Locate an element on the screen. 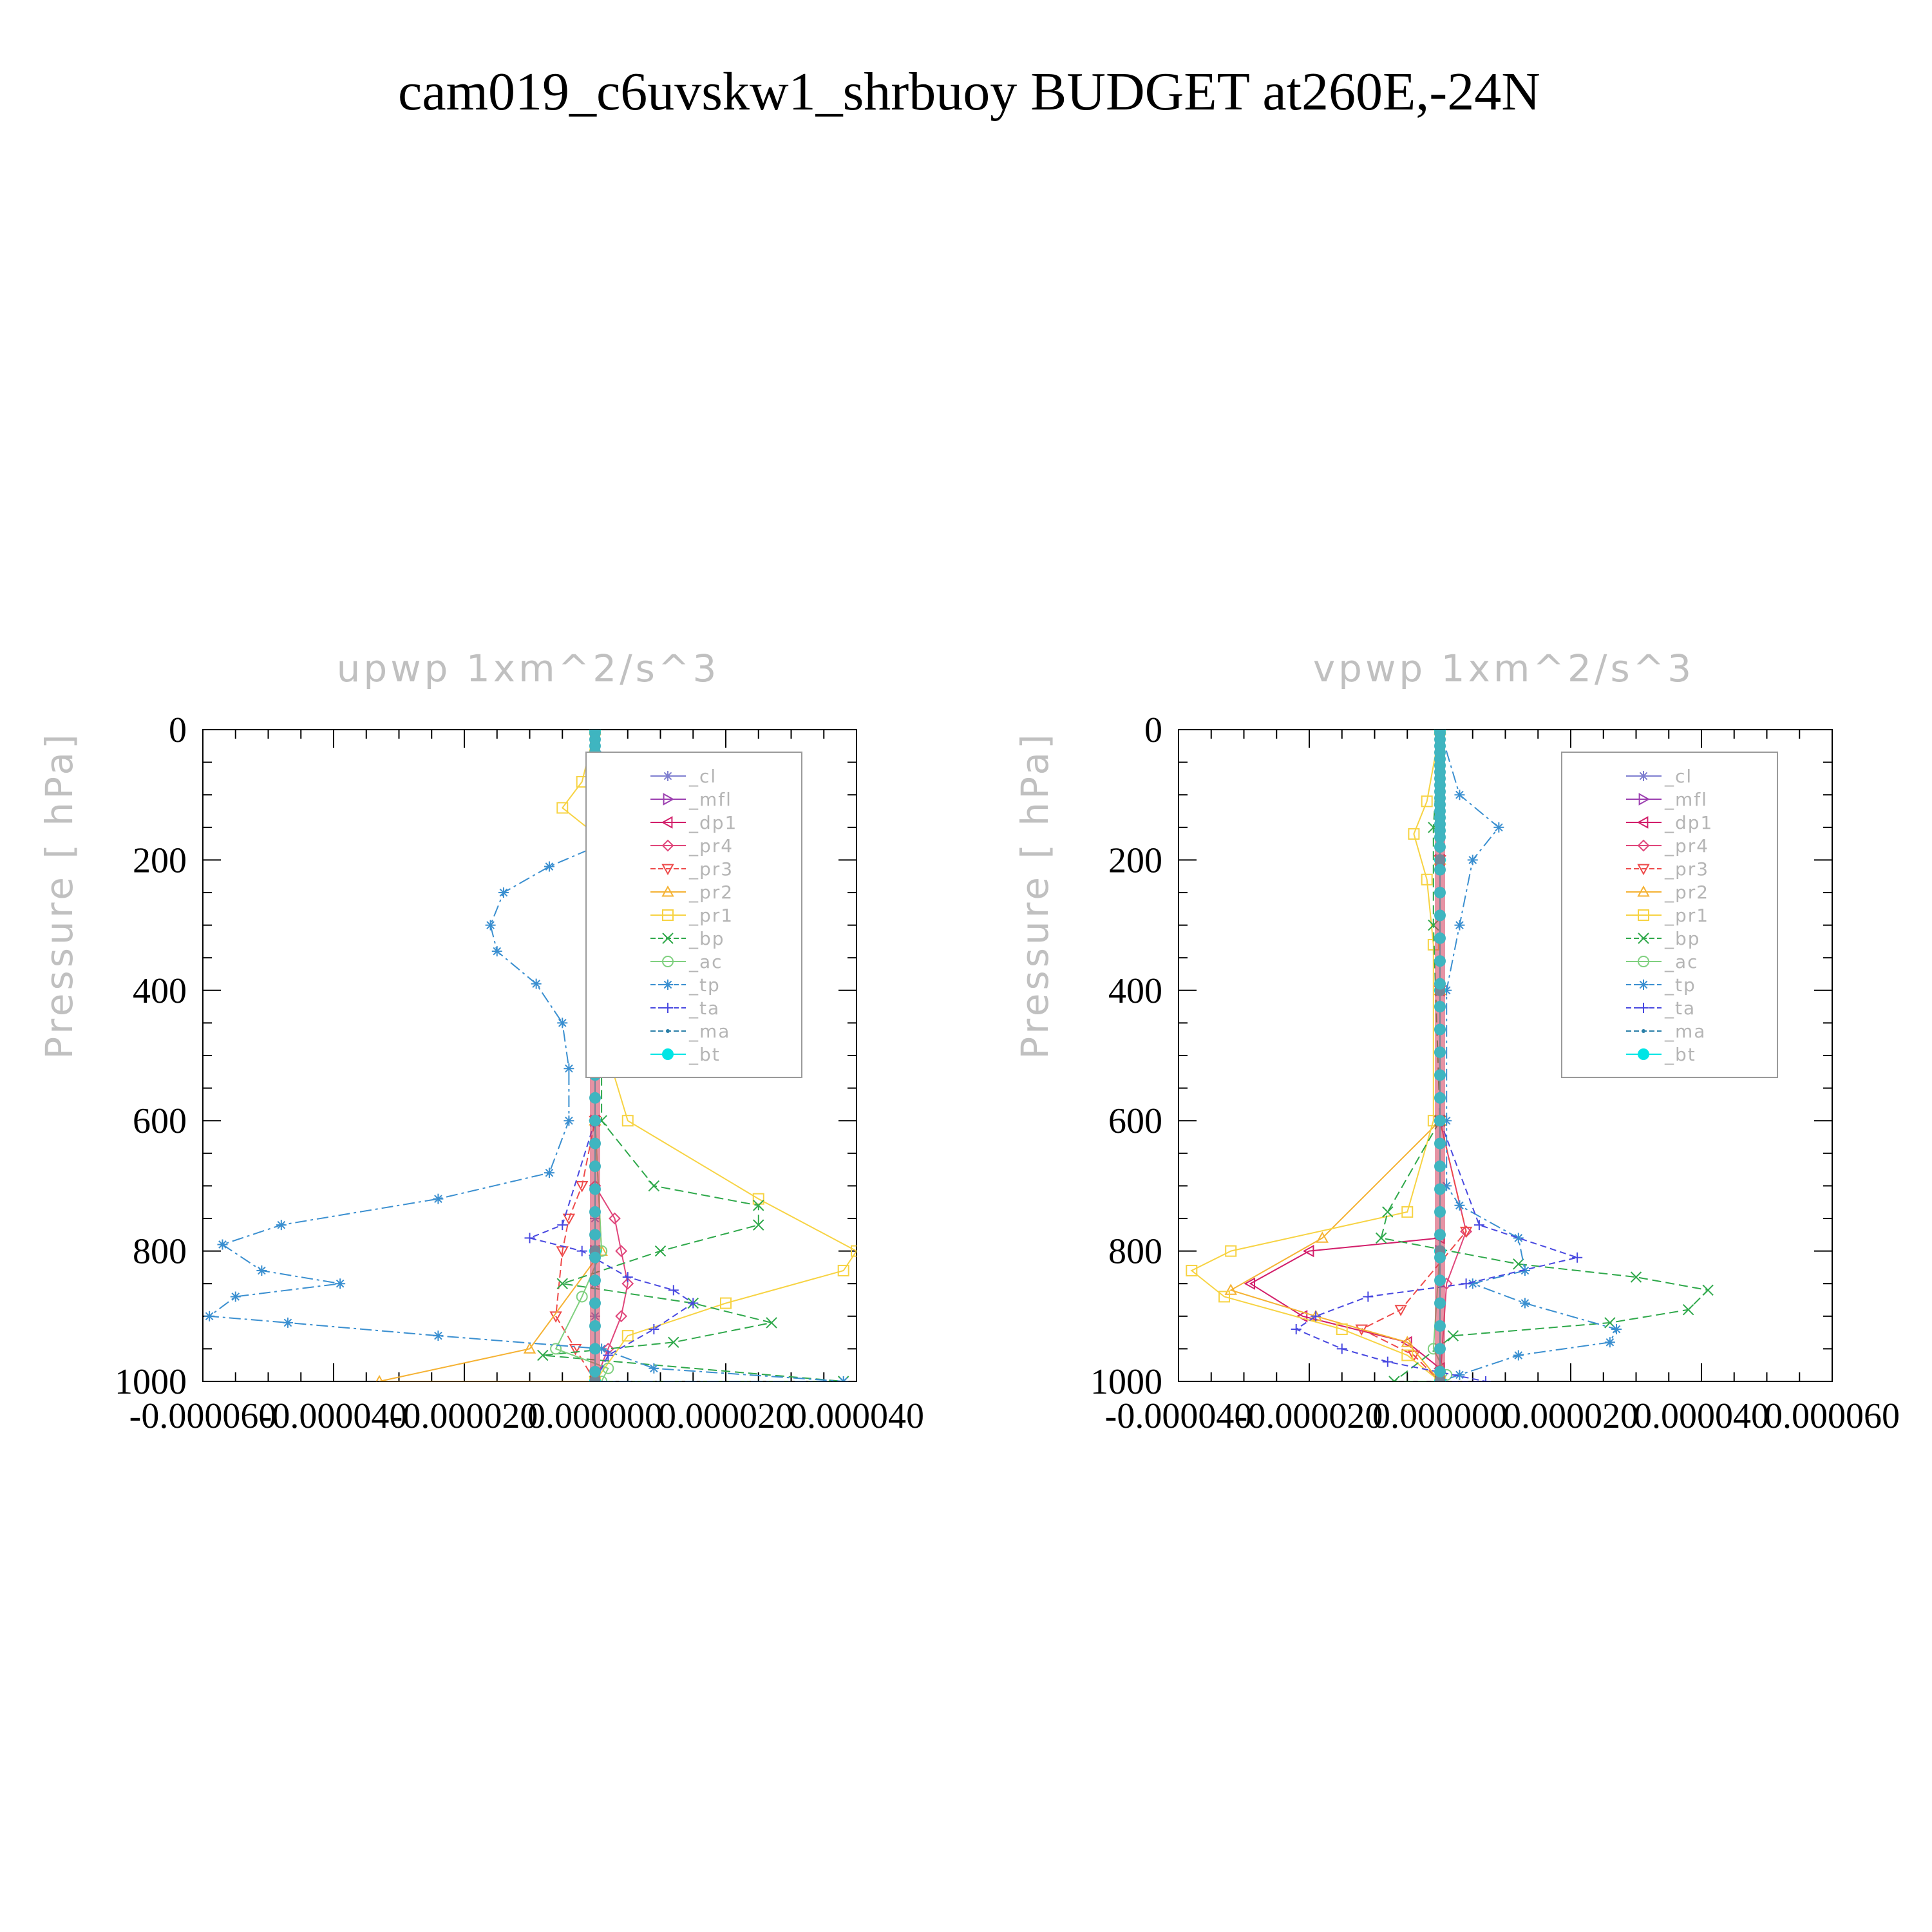 Image resolution: width=1932 pixels, height=1932 pixels. y-tick-label: 800 is located at coordinates (1135, 1252).